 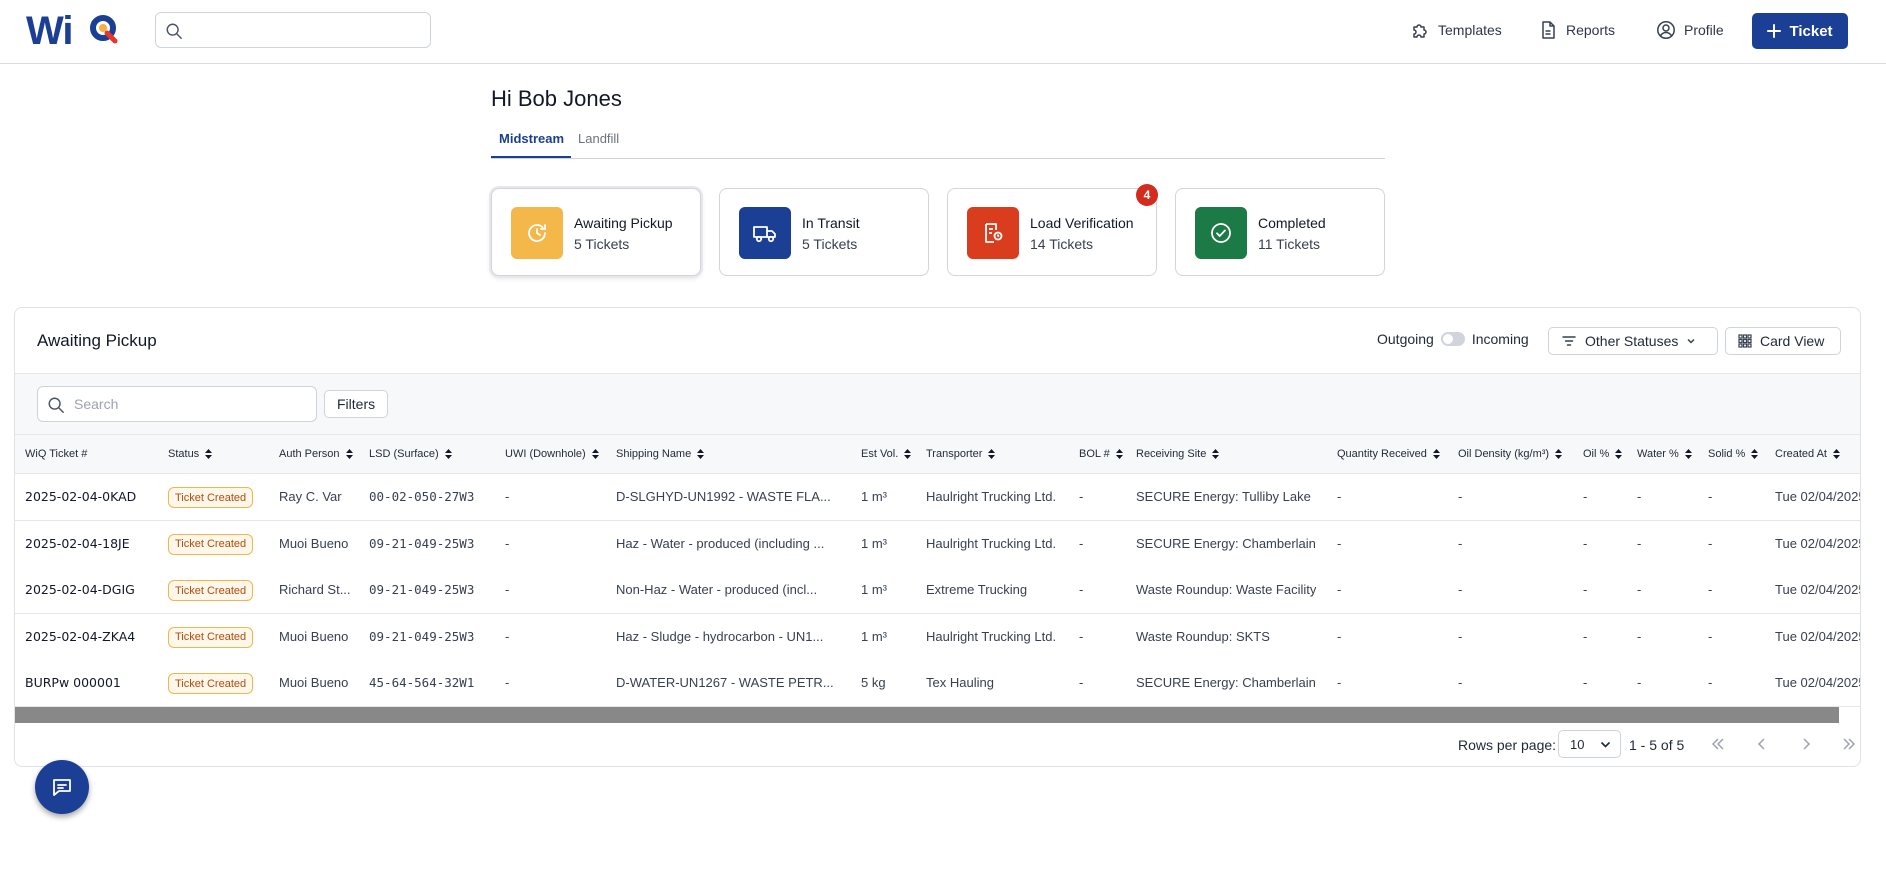 I want to click on column-header-status: Status, so click(x=190, y=454).